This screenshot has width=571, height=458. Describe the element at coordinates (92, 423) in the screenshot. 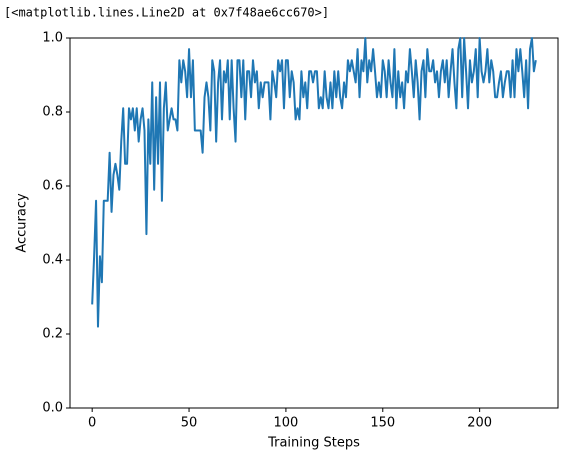

I see `x-tick-label: 0` at that location.